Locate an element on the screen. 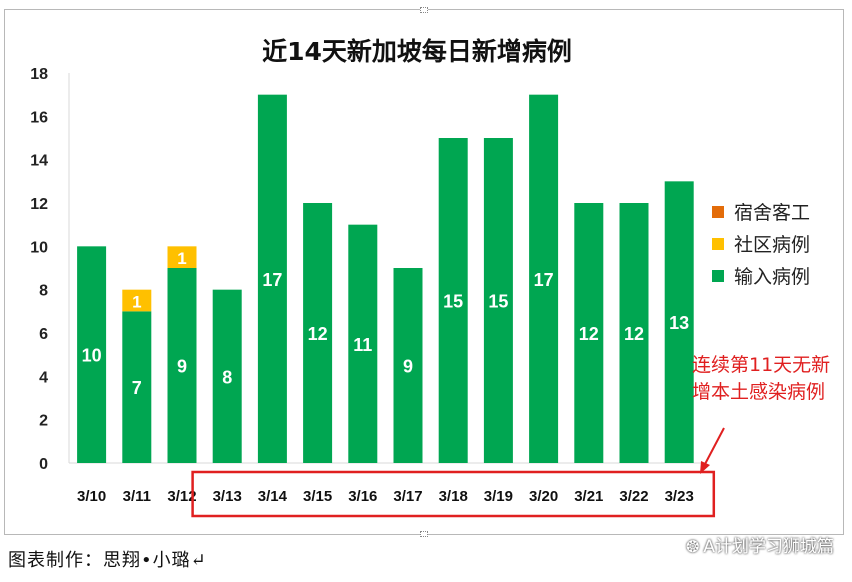  watermark-text: A计划学习狮城篇 is located at coordinates (768, 547).